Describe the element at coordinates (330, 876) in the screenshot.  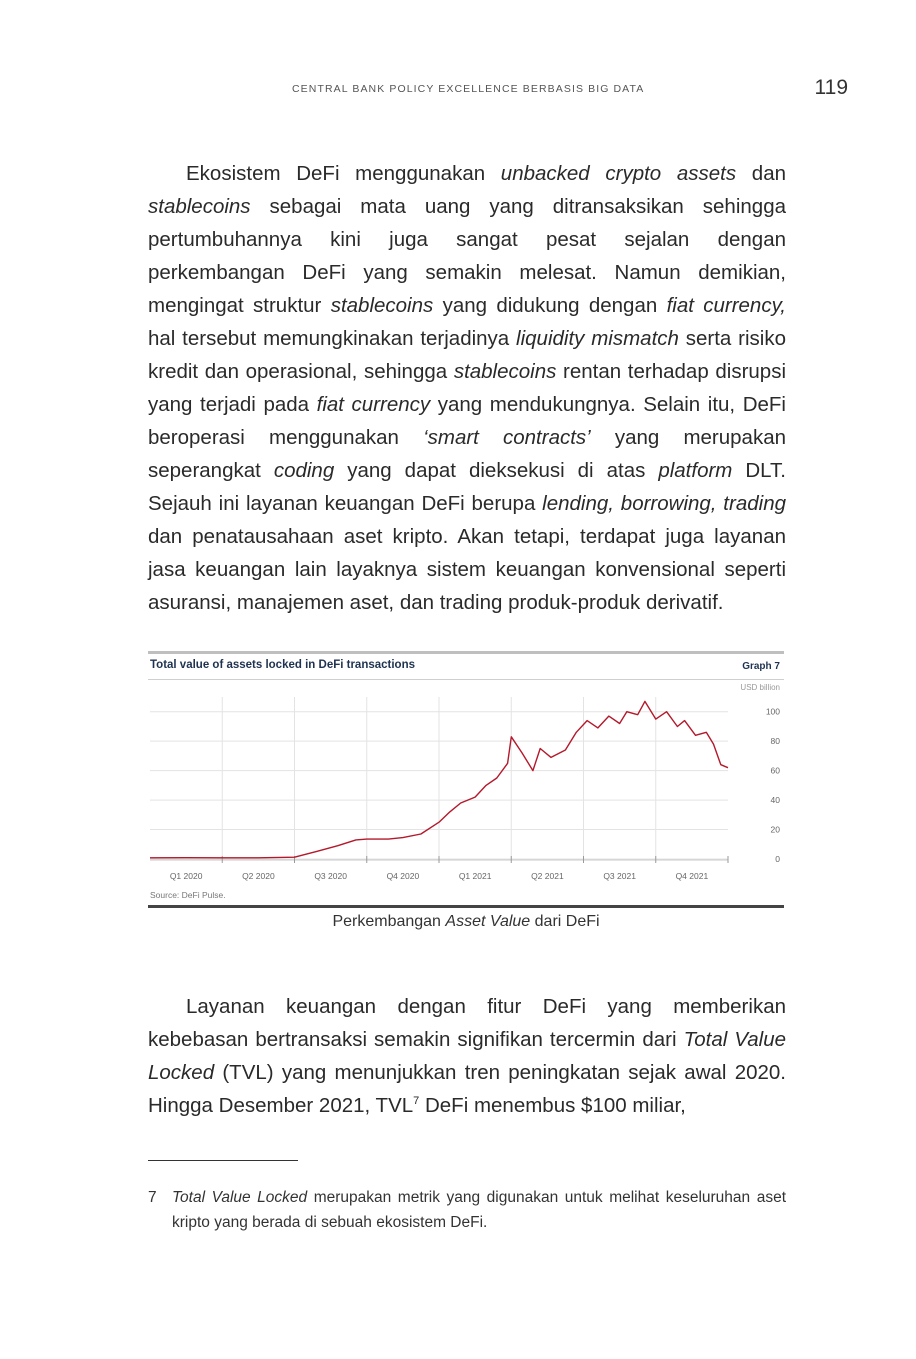
I see `x-tick-label-2: Q3 2020` at that location.